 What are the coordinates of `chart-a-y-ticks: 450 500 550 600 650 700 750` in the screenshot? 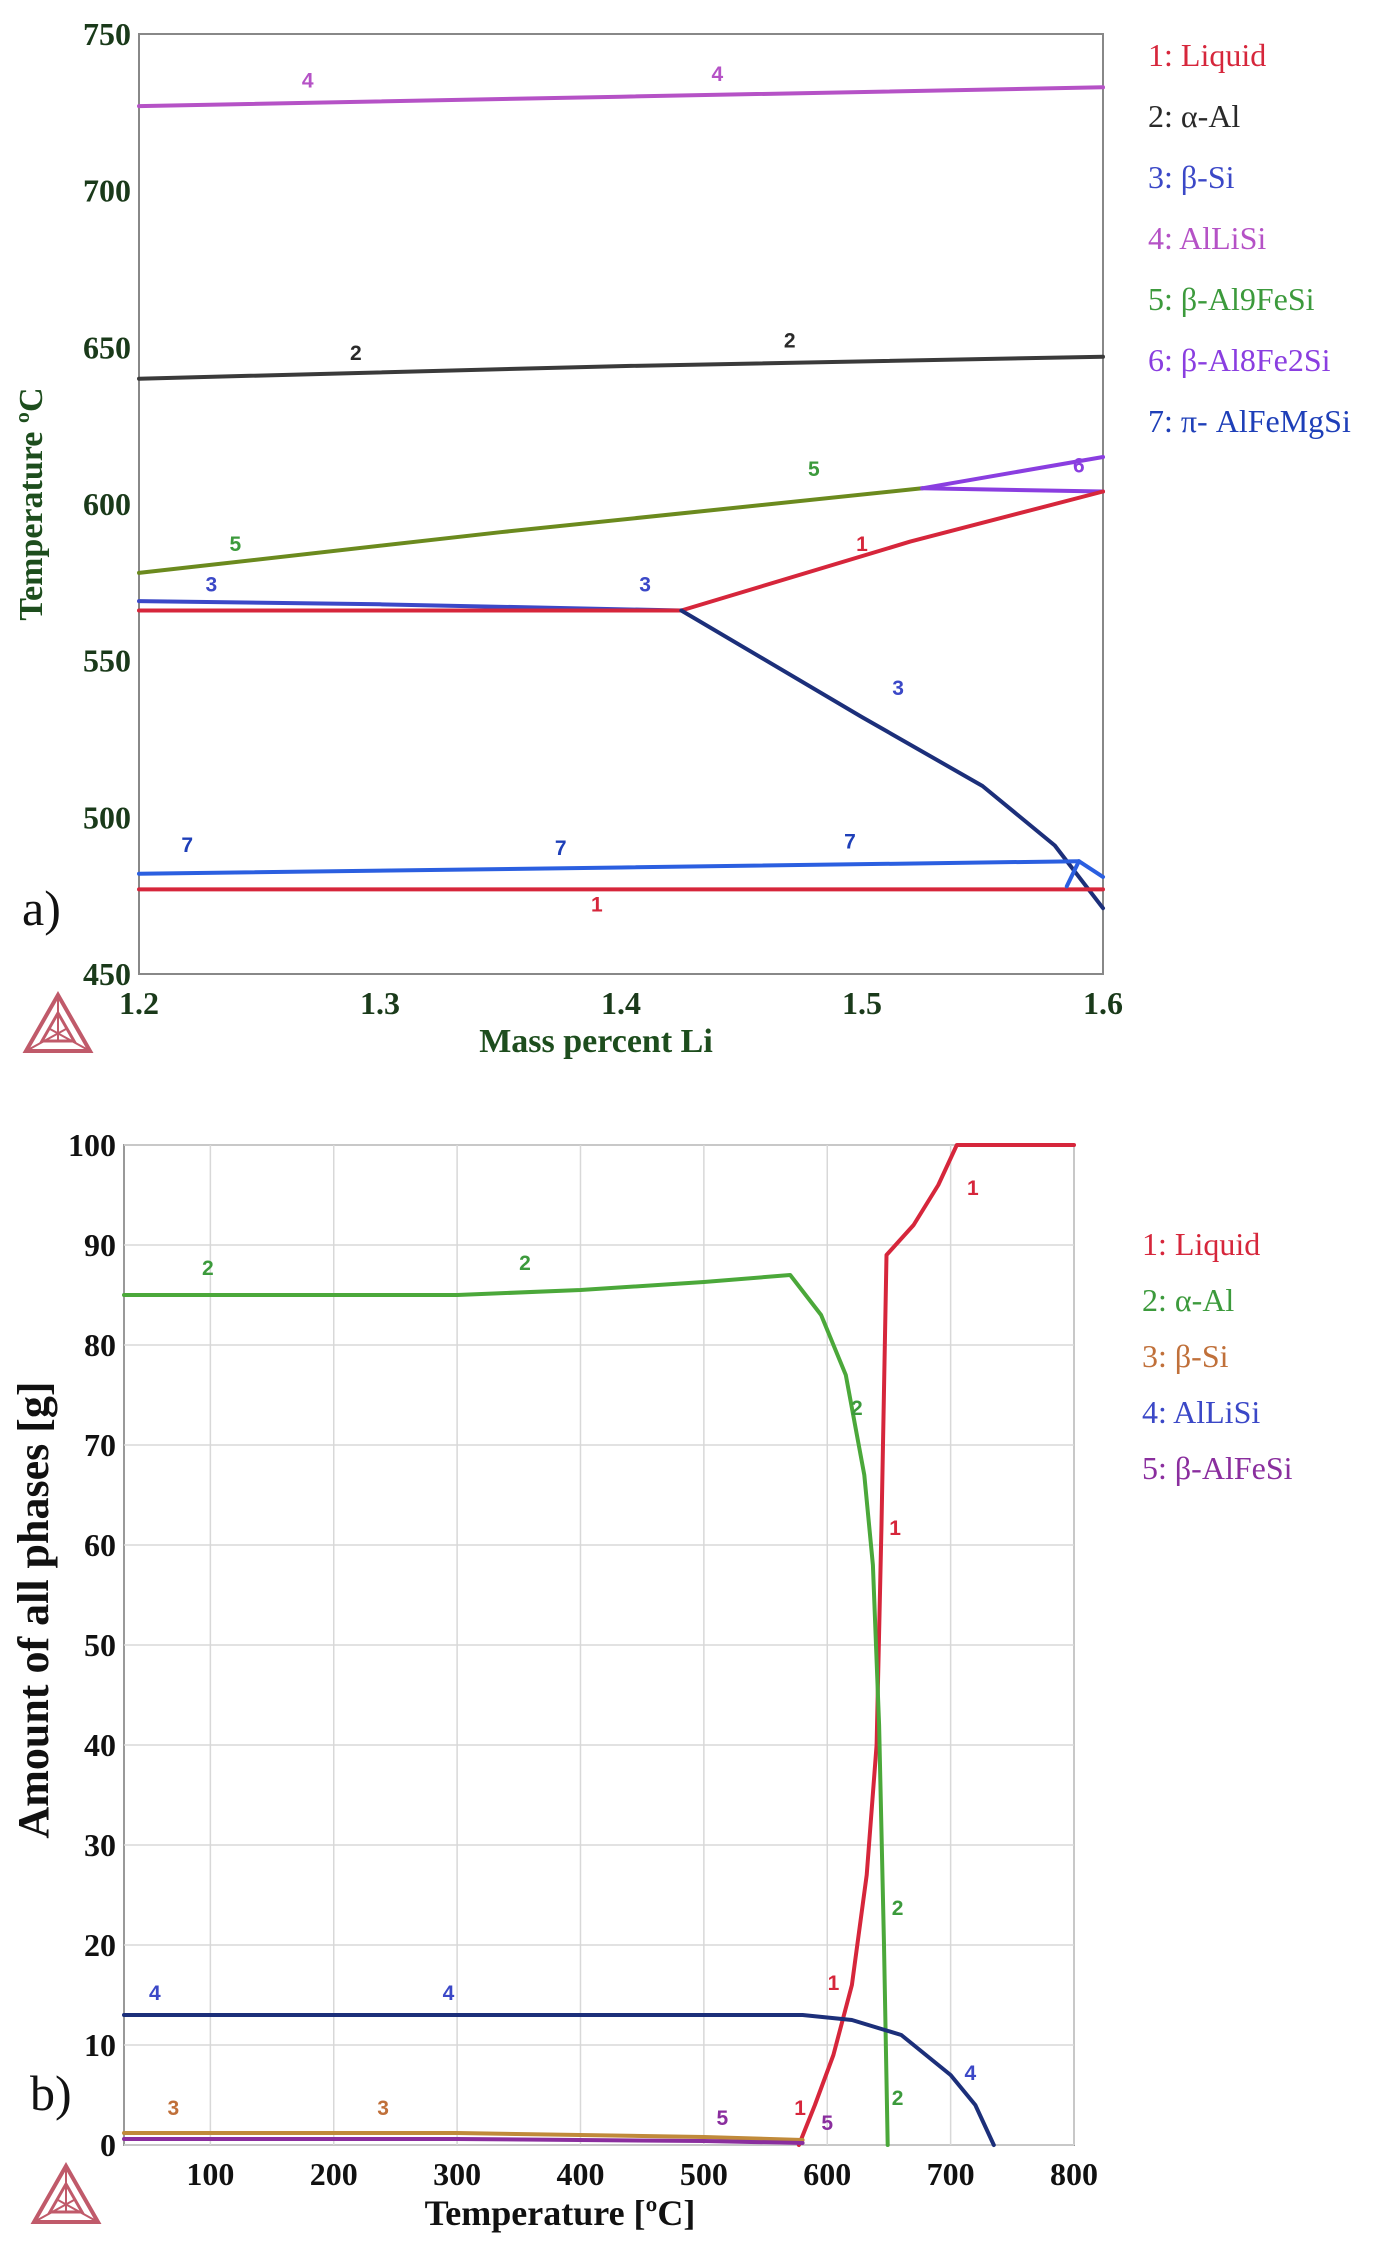 It's located at (107, 504).